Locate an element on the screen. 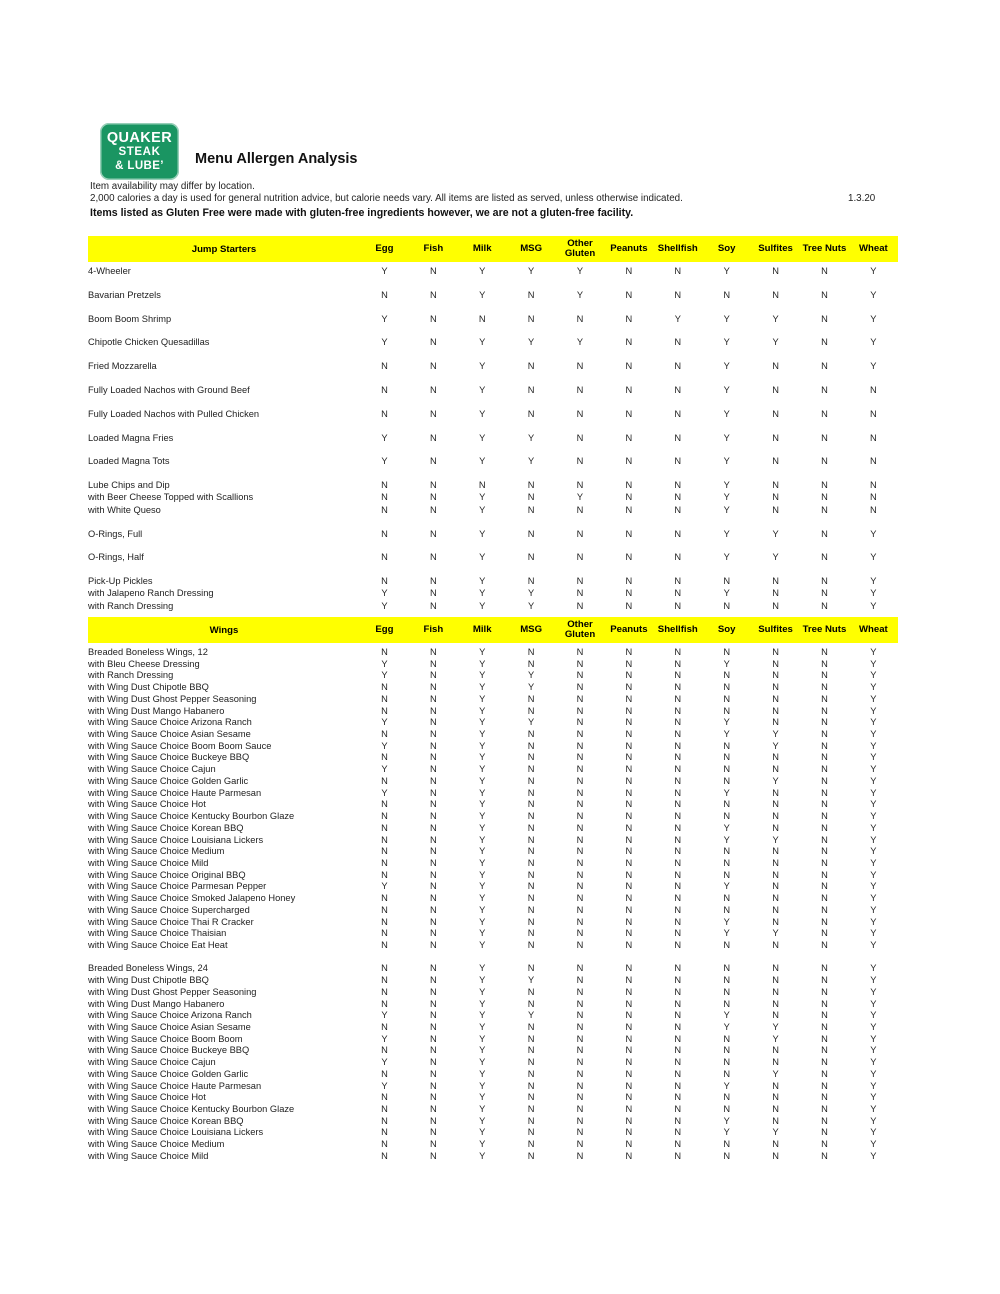 The image size is (1000, 1294). table-row: with Wing Sauce Choice Mild N N Y N N N N N N N Y is located at coordinates (493, 864).